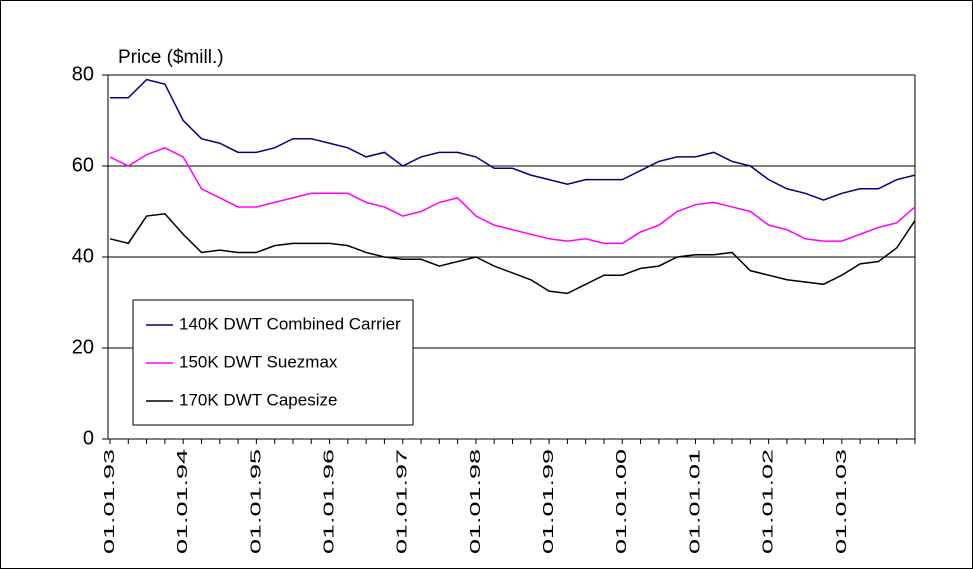 Image resolution: width=973 pixels, height=569 pixels. Describe the element at coordinates (109, 501) in the screenshot. I see `x-tick-label: 01.01.93` at that location.